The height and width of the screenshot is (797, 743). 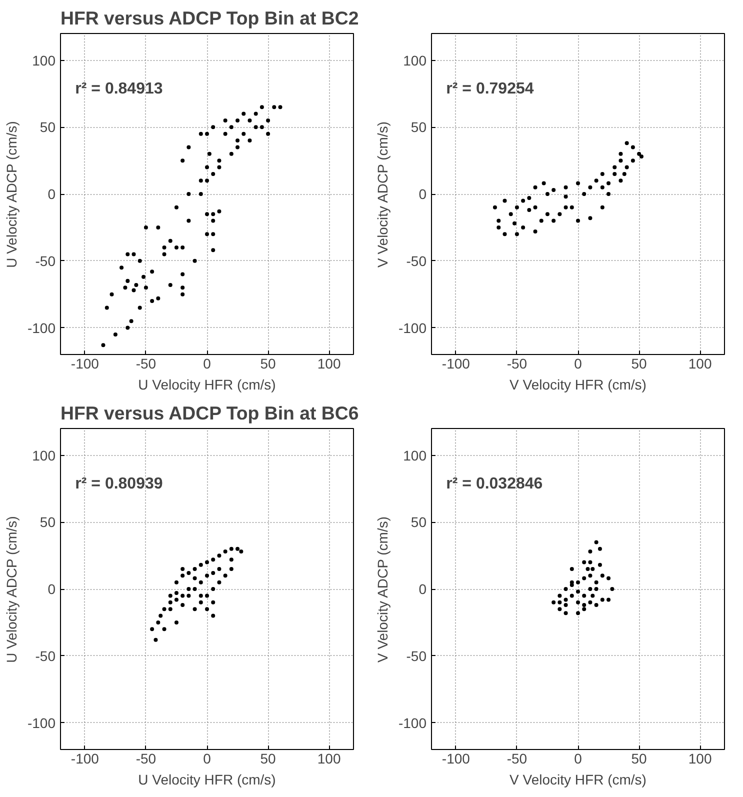 I want to click on chart-title: HFR versus ADCP Top Bin at BC6, so click(x=209, y=413).